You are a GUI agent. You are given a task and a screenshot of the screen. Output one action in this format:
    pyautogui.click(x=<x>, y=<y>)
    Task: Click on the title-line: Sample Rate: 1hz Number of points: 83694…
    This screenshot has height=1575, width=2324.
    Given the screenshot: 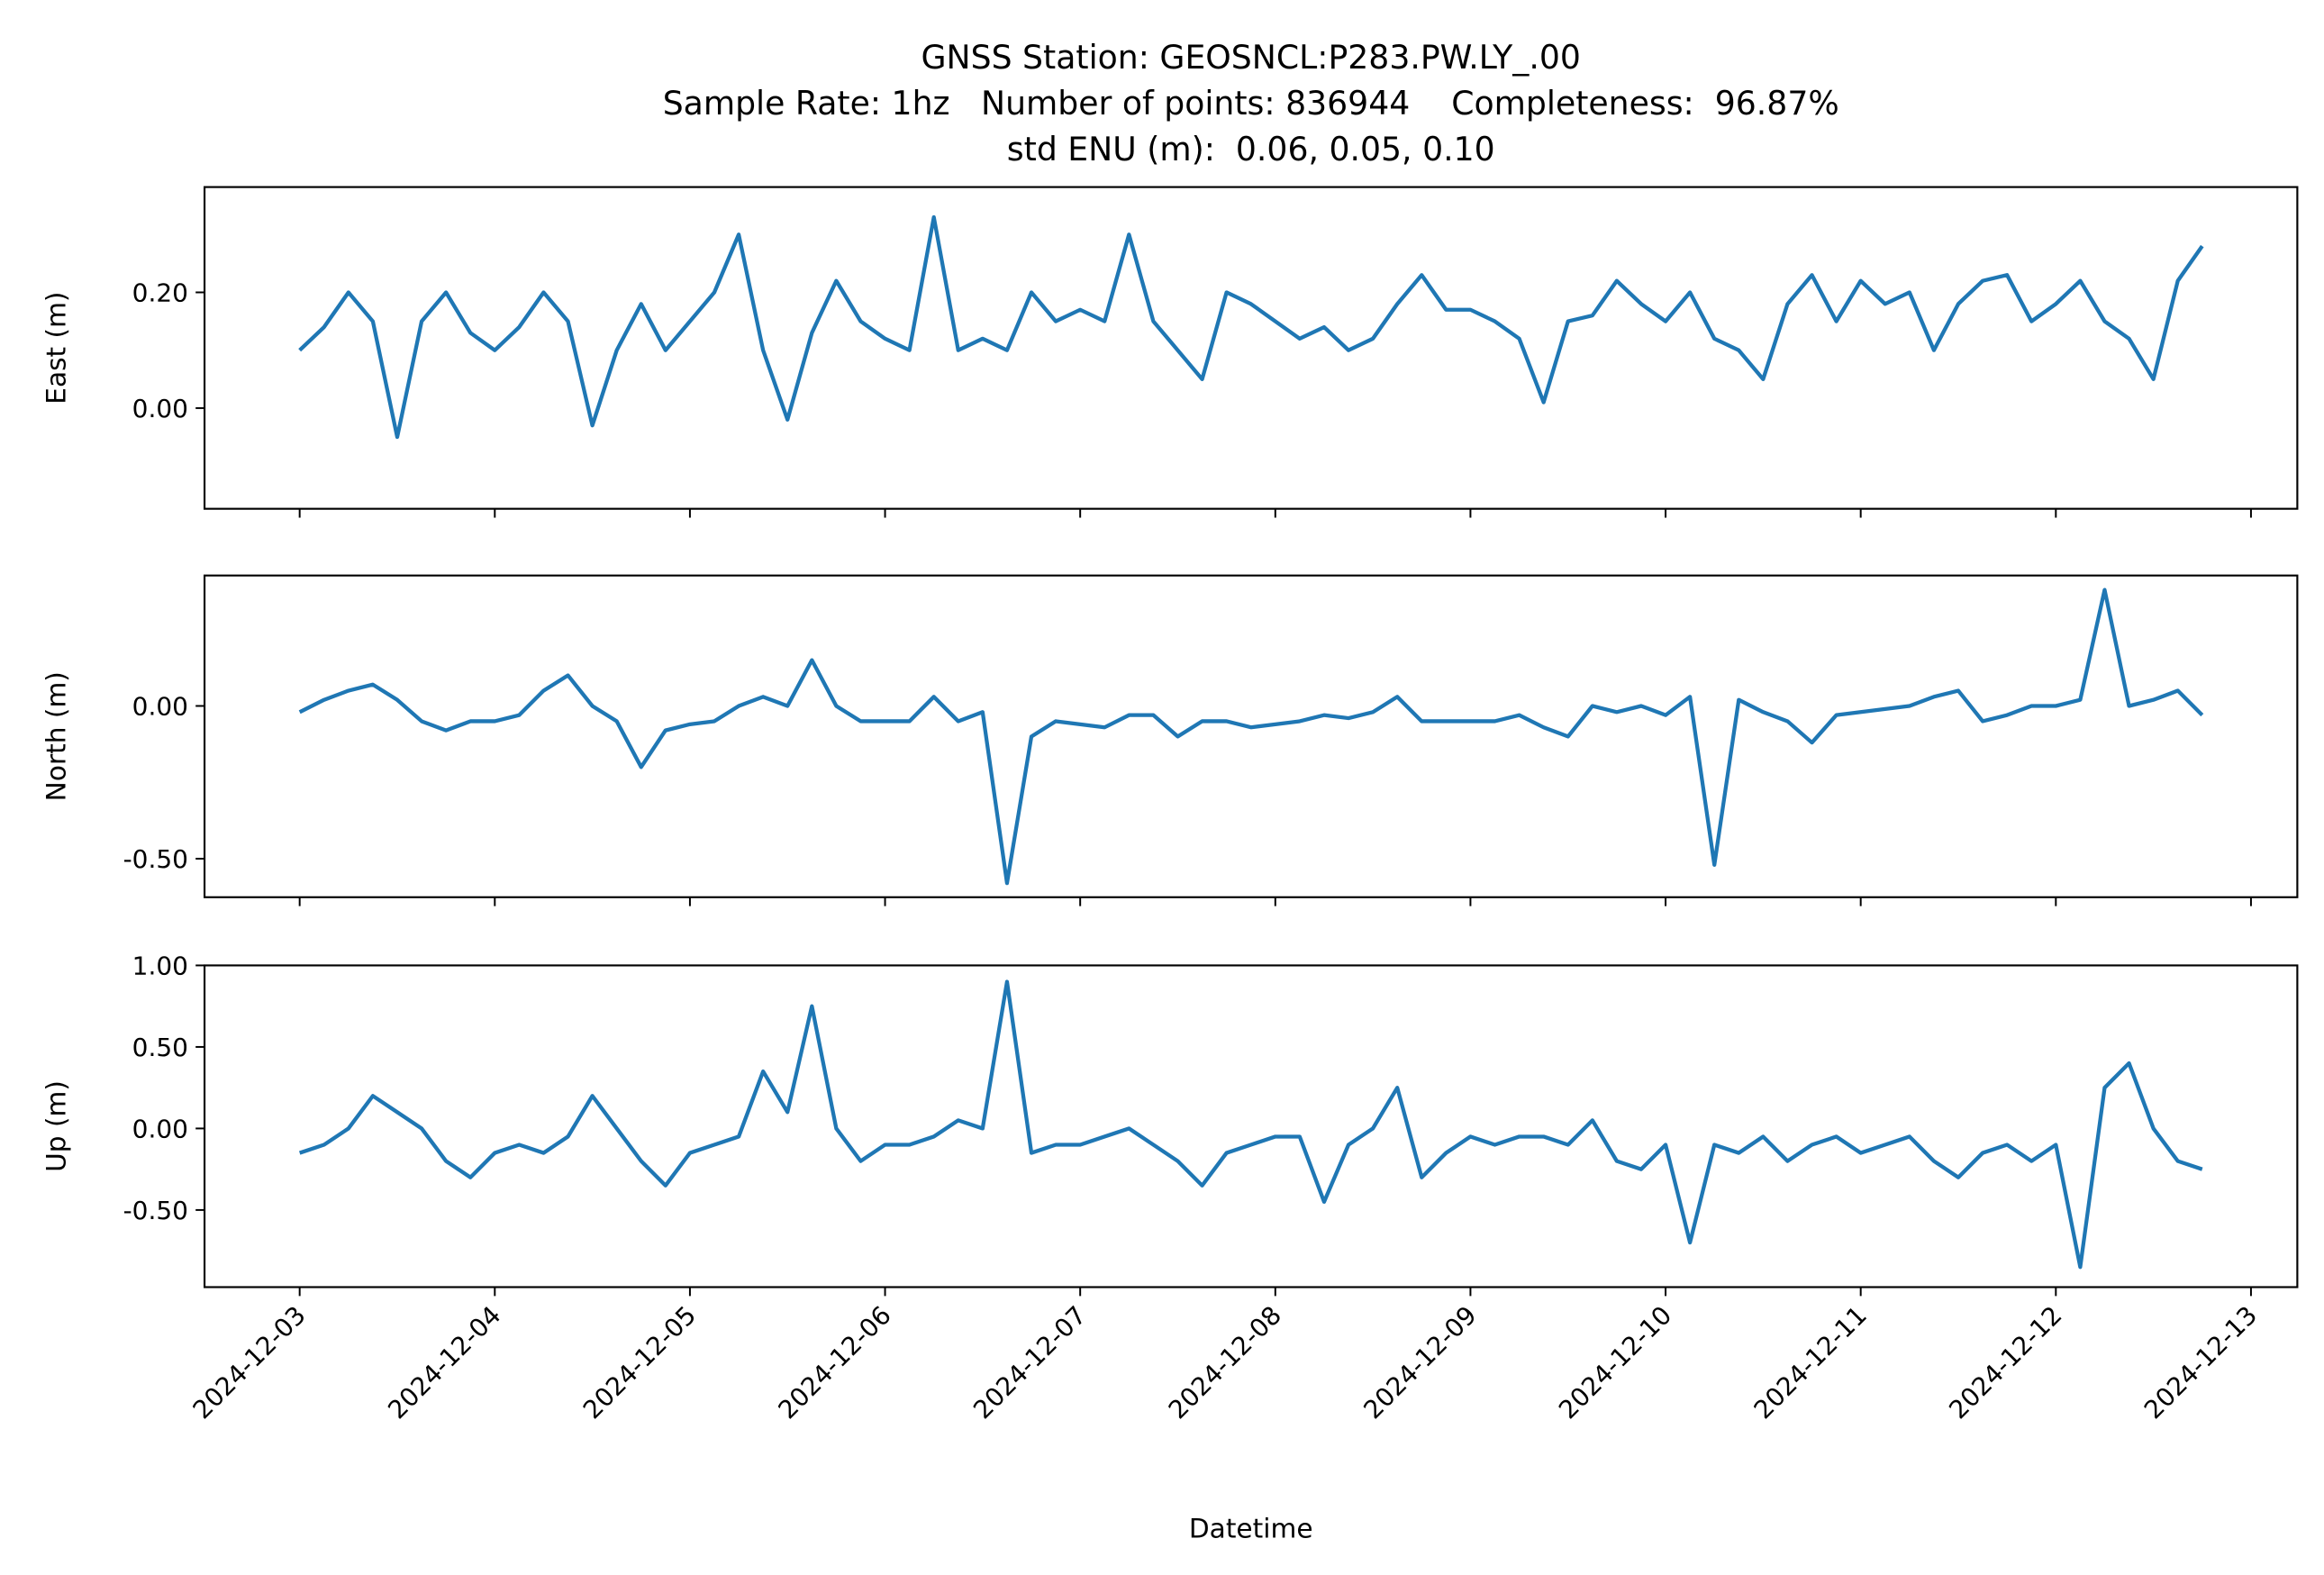 What is the action you would take?
    pyautogui.click(x=1251, y=103)
    